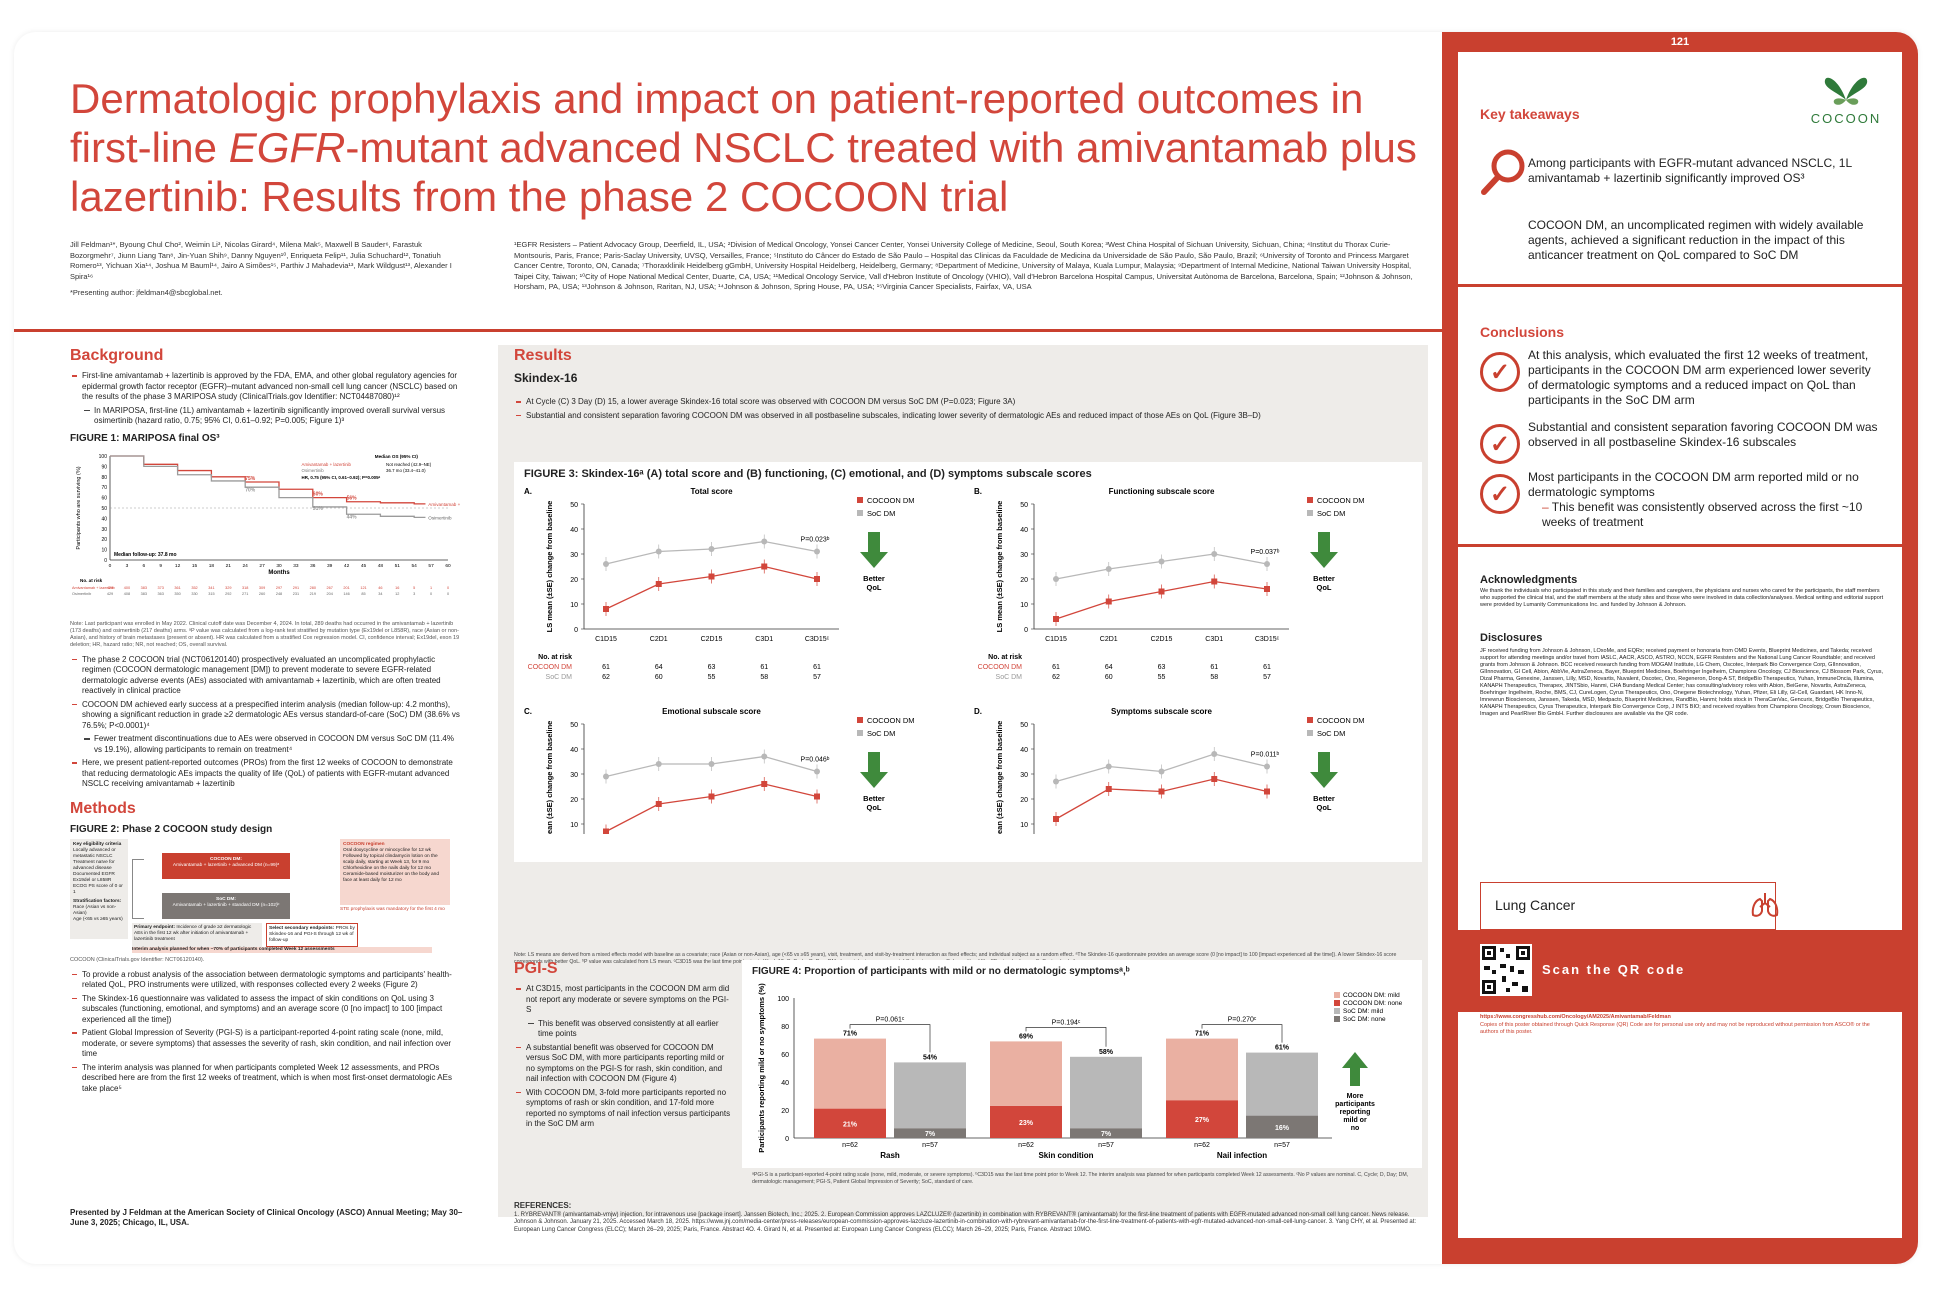 The height and width of the screenshot is (1296, 1952). What do you see at coordinates (406, 470) in the screenshot?
I see `legend-arm2-median: 36.7 mo (33.4–41.0)` at bounding box center [406, 470].